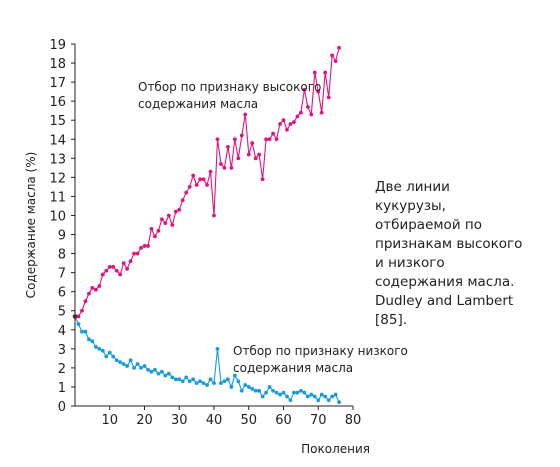 The width and height of the screenshot is (560, 467). What do you see at coordinates (57, 197) in the screenshot?
I see `y-tick-label: 11` at bounding box center [57, 197].